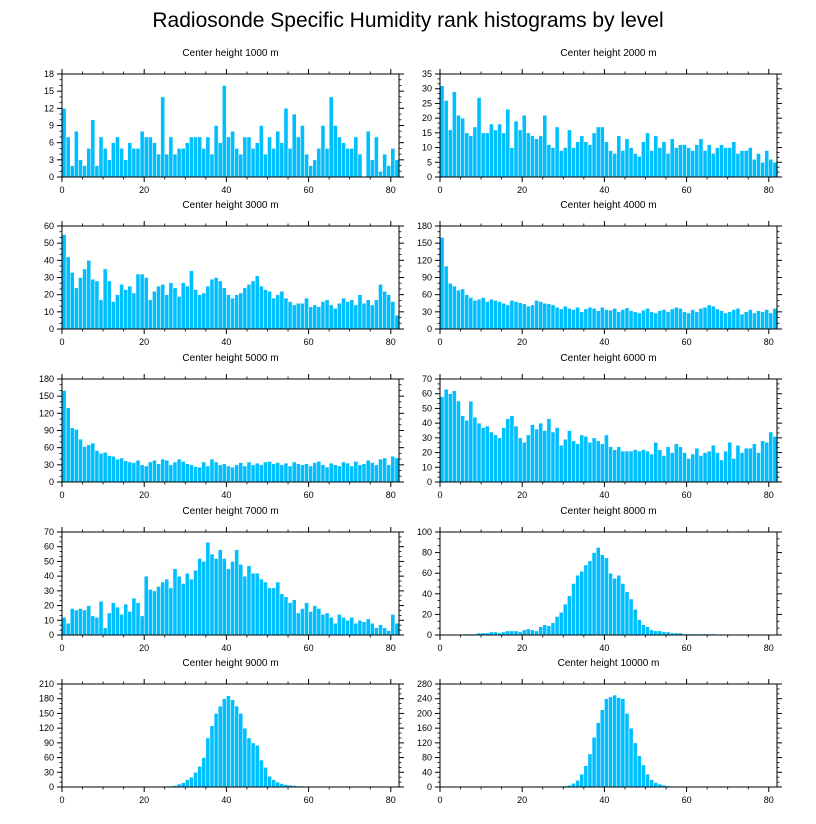 The width and height of the screenshot is (816, 824). What do you see at coordinates (49, 606) in the screenshot?
I see `y-tick-label: 20` at bounding box center [49, 606].